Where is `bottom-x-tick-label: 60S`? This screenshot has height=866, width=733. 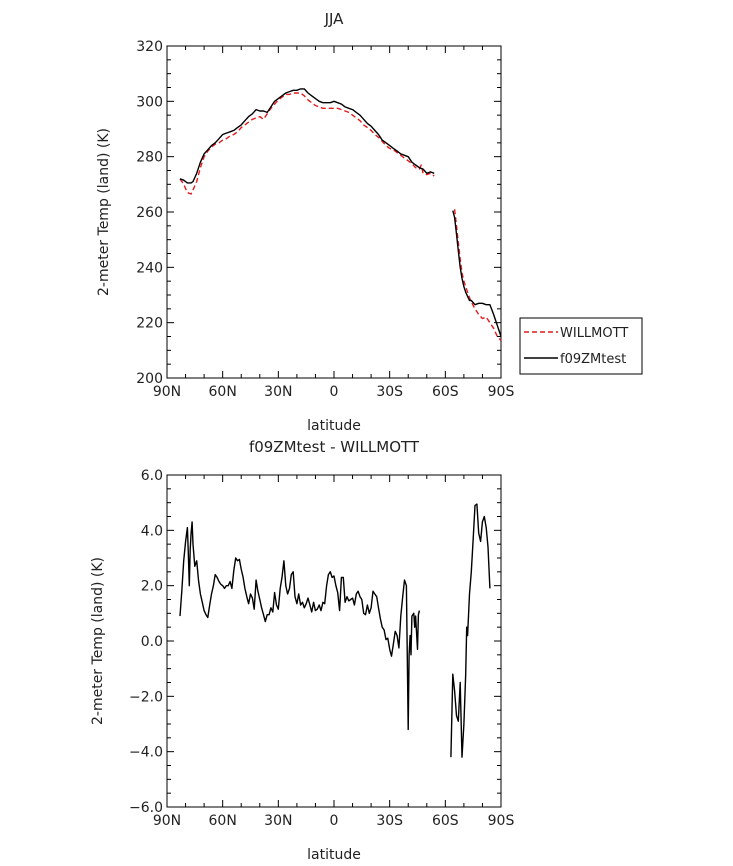 bottom-x-tick-label: 60S is located at coordinates (445, 821).